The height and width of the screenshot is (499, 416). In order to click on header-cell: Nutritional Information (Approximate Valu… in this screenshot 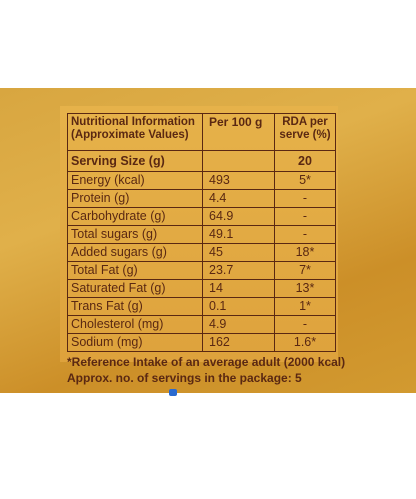, I will do `click(135, 132)`.